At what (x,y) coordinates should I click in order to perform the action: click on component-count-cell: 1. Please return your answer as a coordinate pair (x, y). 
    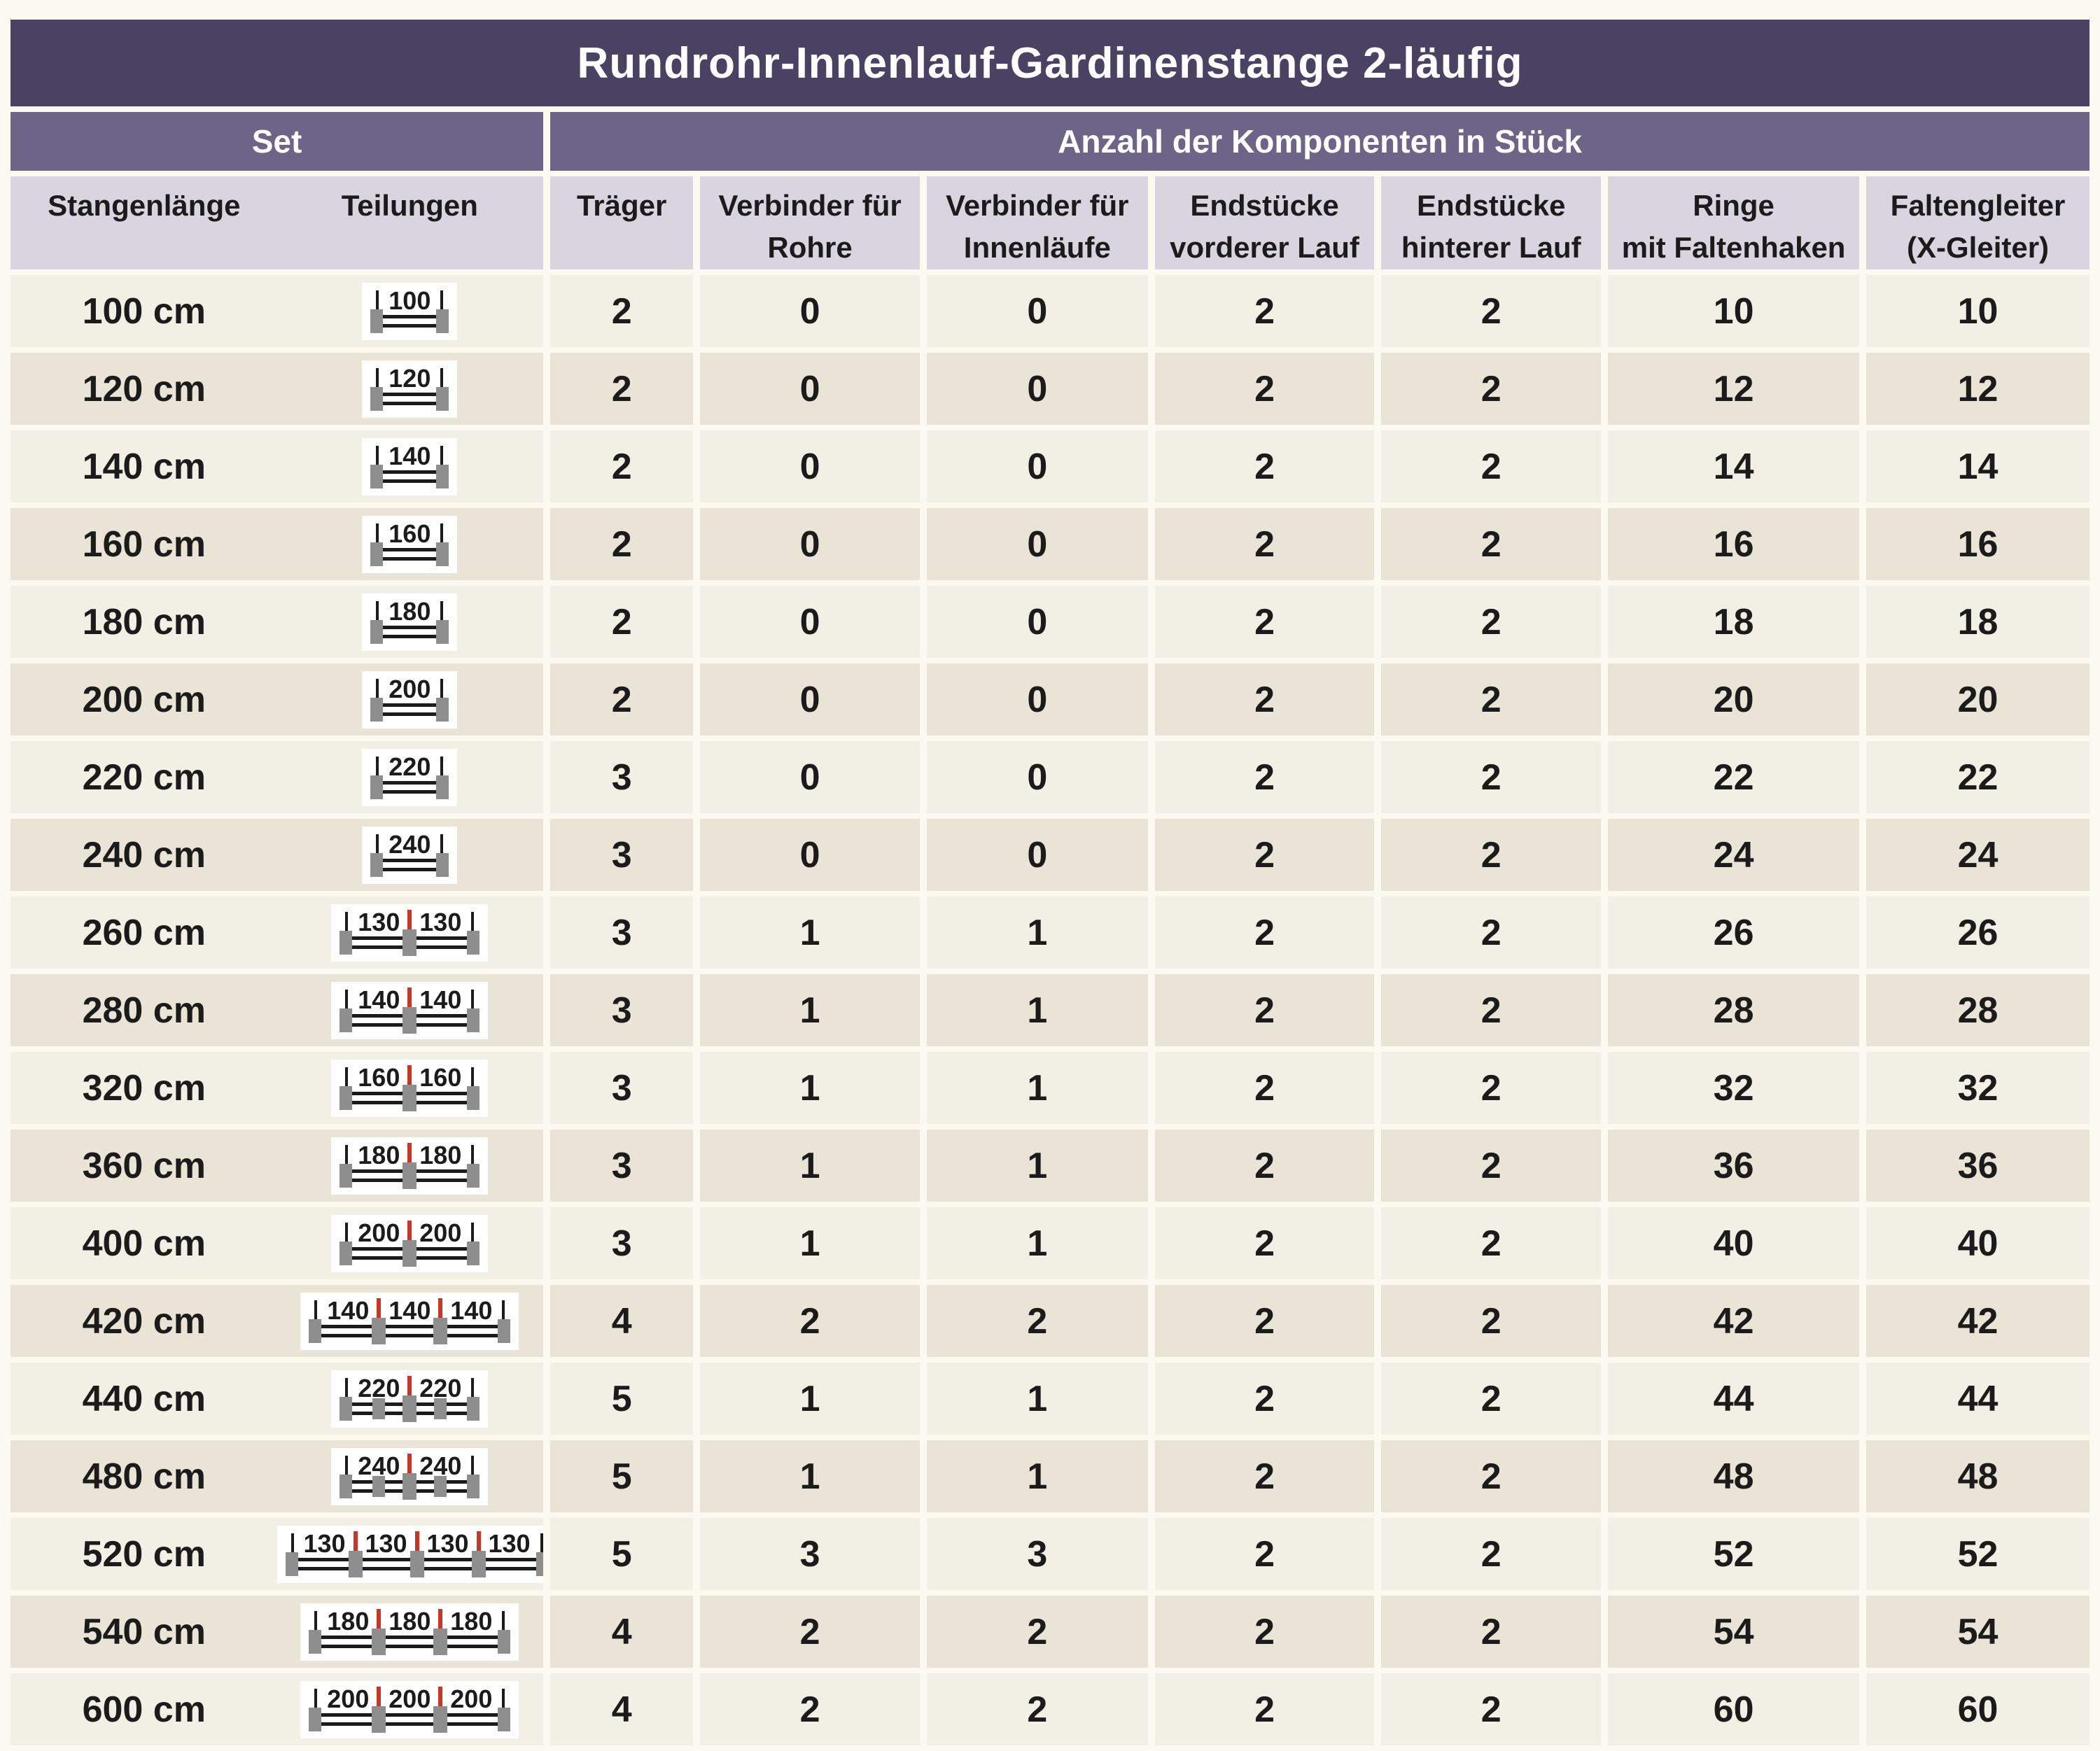
    Looking at the image, I should click on (1037, 1243).